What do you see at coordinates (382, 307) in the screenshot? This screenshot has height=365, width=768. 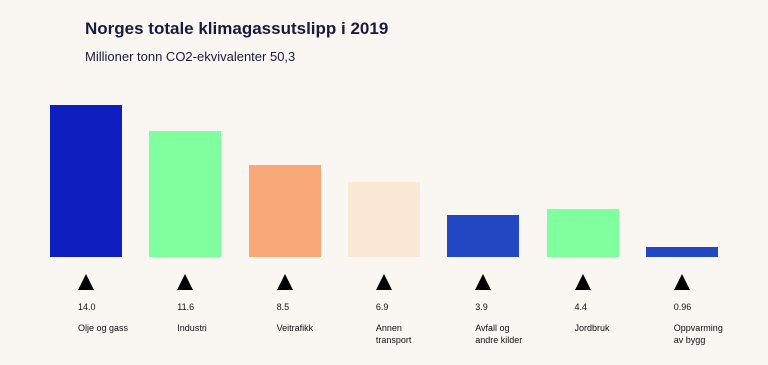 I see `value-label: 6.9` at bounding box center [382, 307].